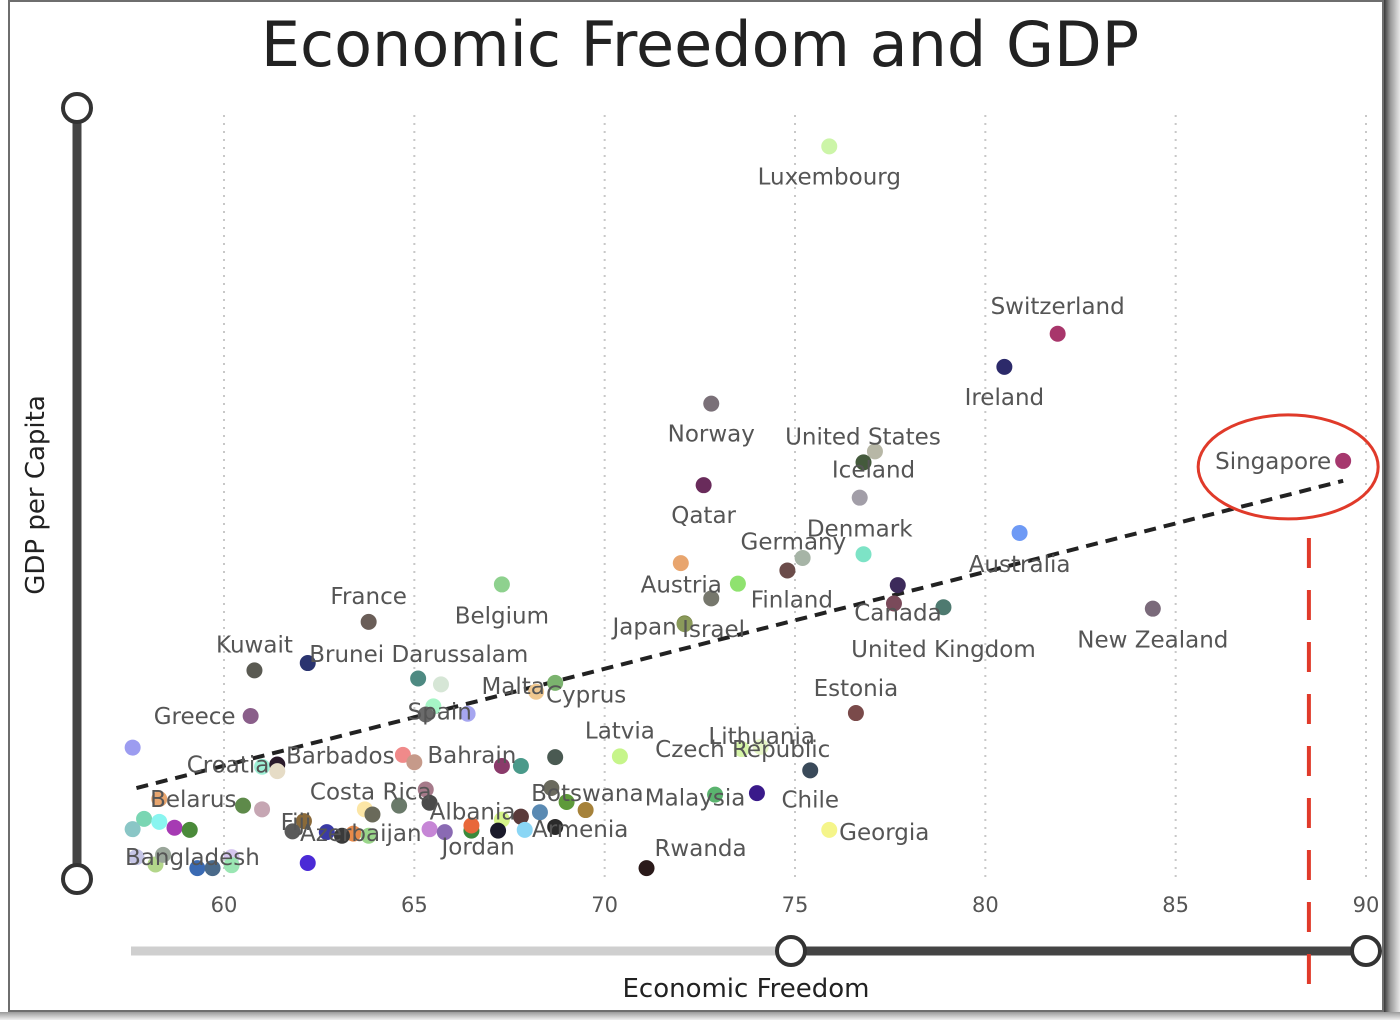 This screenshot has width=1400, height=1020. Describe the element at coordinates (619, 756) in the screenshot. I see `data-point-latvia` at that location.